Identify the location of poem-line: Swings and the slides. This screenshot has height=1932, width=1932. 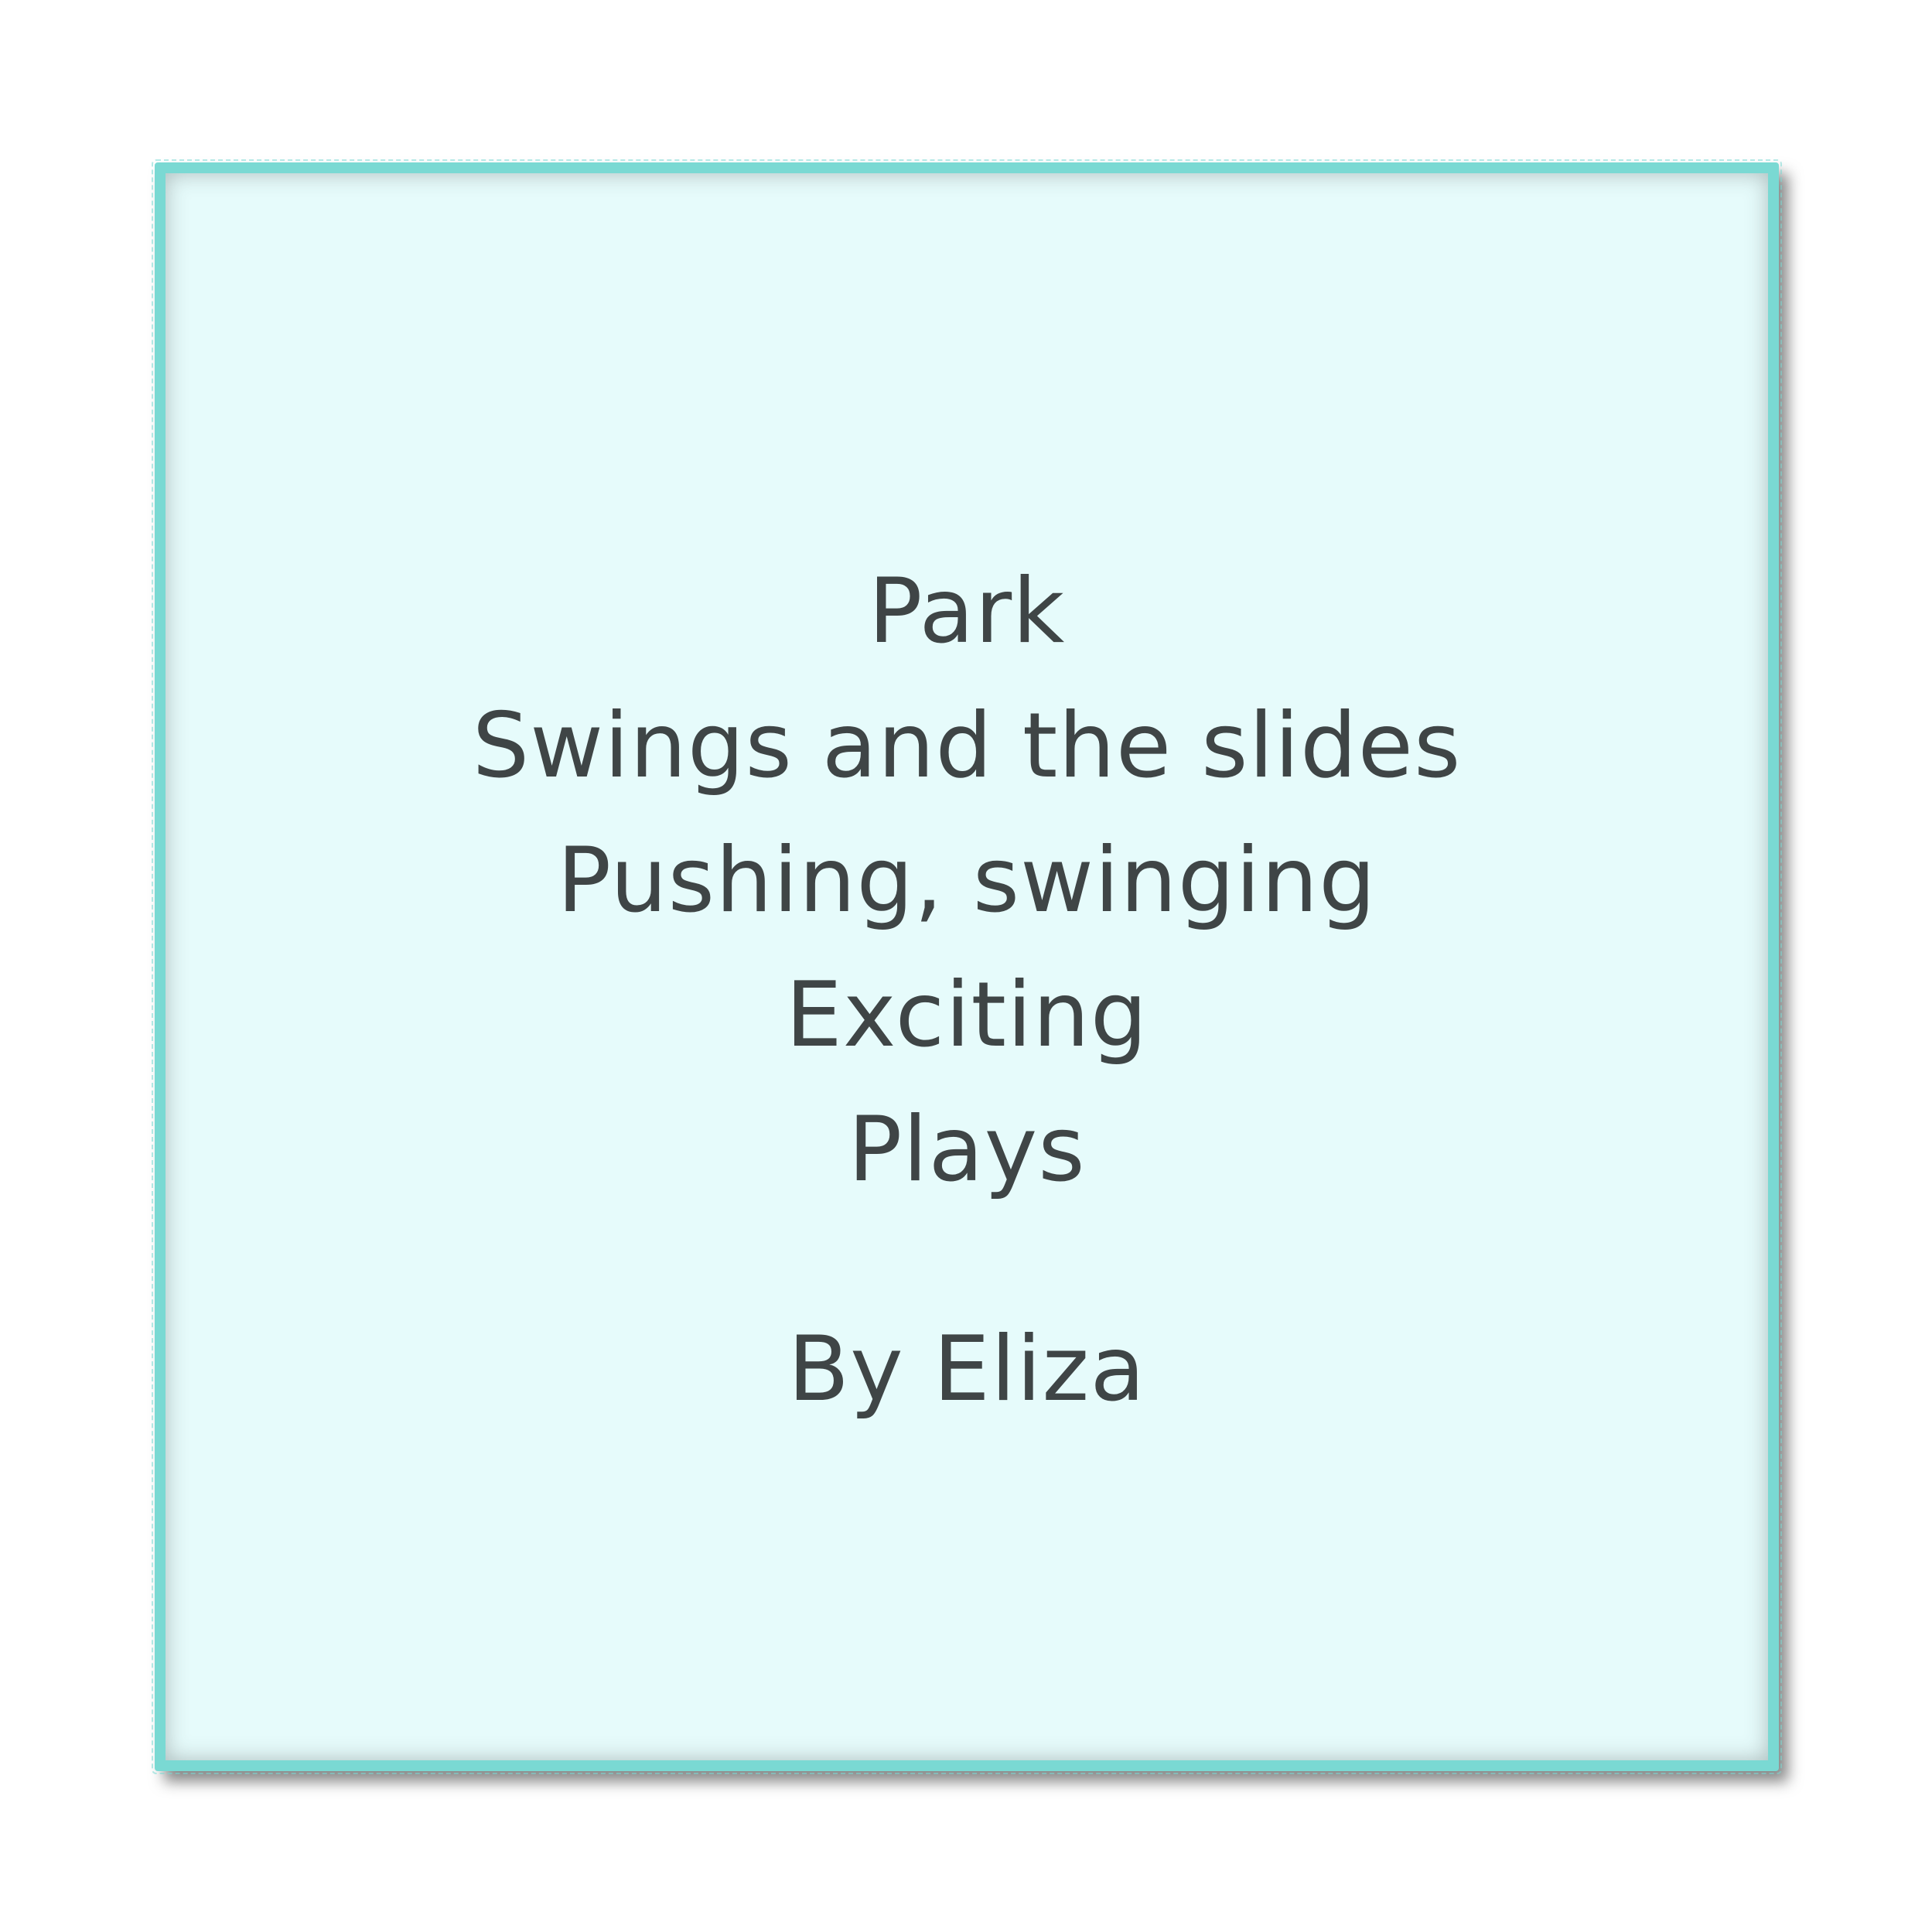
(967, 746).